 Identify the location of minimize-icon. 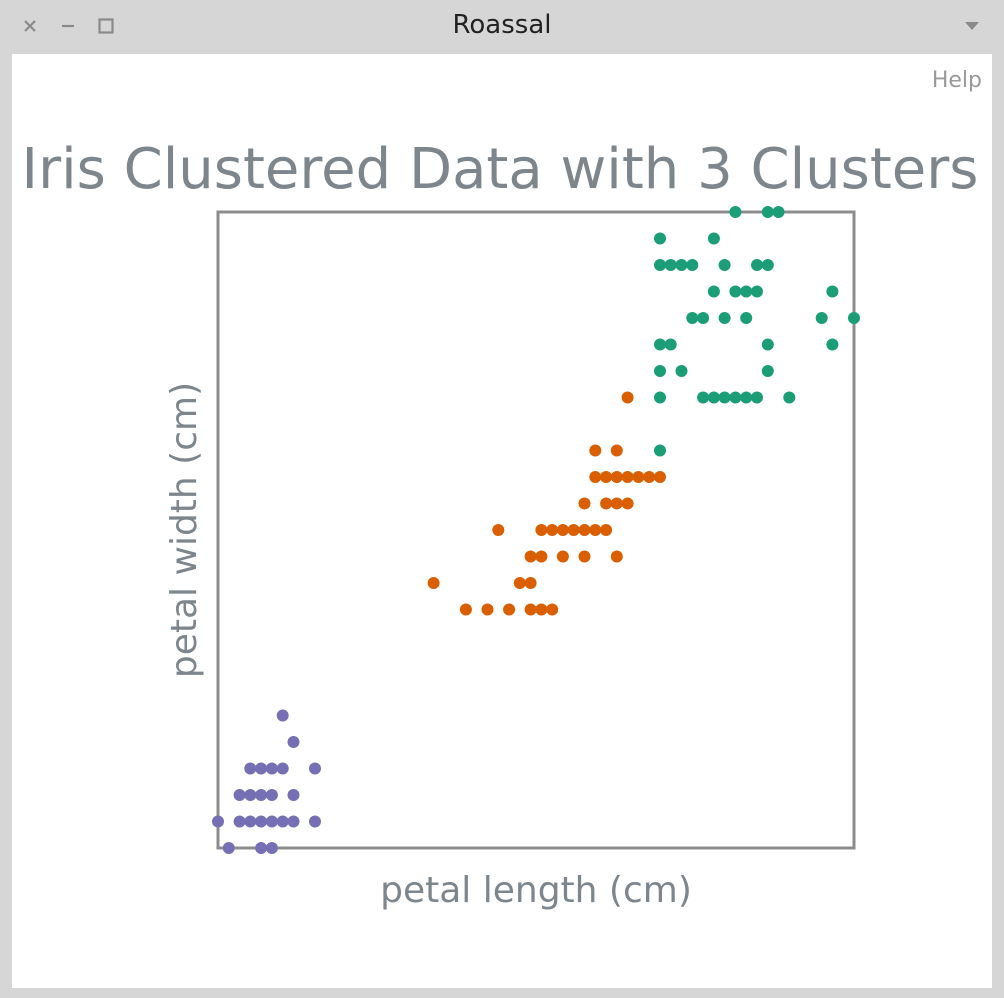
(68, 26).